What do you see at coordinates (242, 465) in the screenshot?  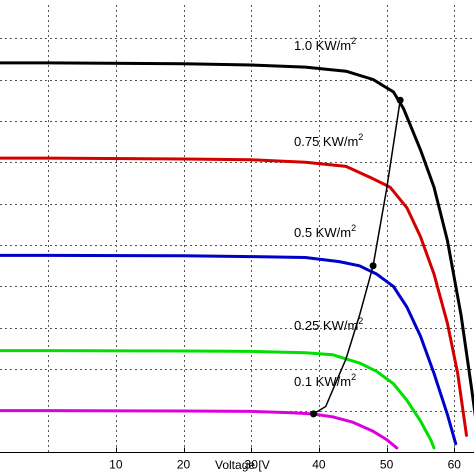 I see `x-axis-label: Voltage [V` at bounding box center [242, 465].